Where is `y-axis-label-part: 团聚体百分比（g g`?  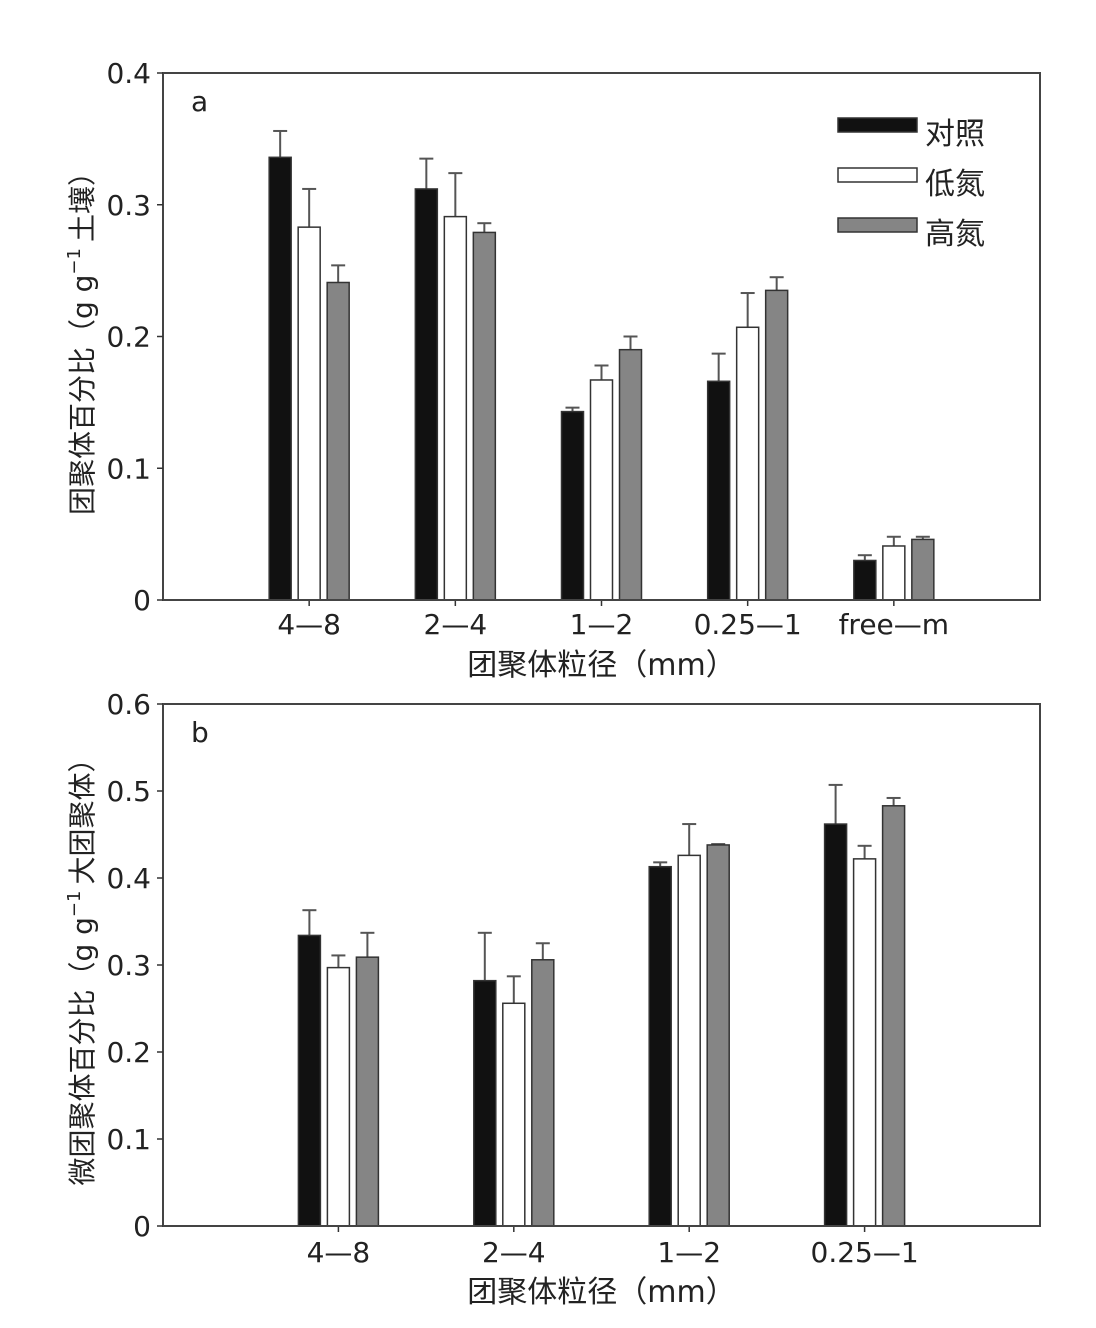 y-axis-label-part: 团聚体百分比（g g is located at coordinates (82, 395).